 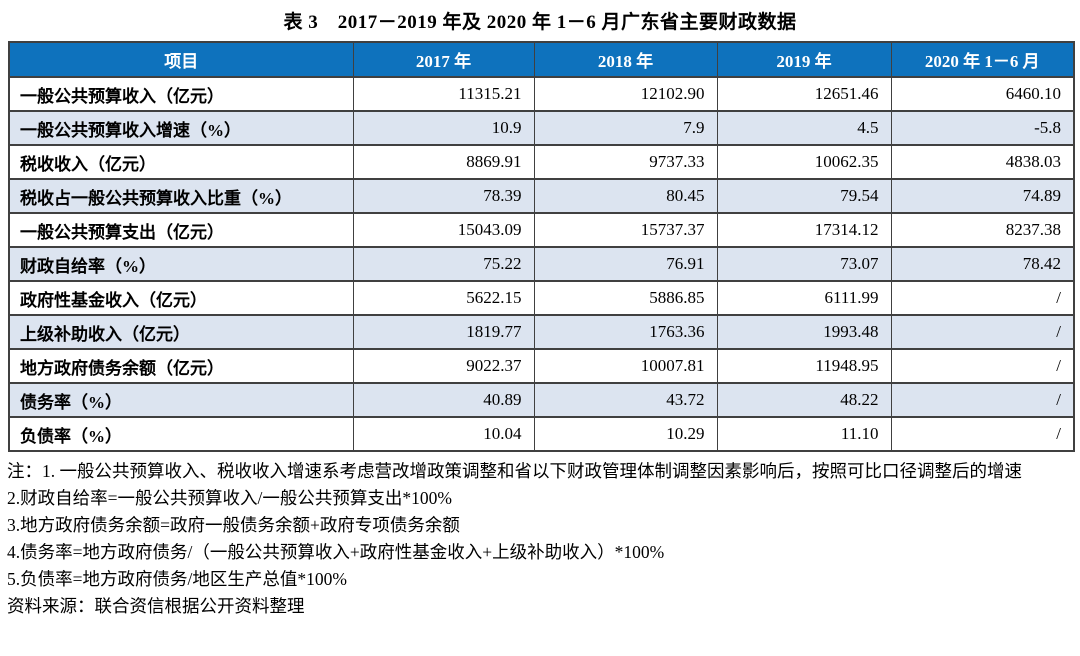 I want to click on column-header-2019: 2019 年, so click(x=804, y=59).